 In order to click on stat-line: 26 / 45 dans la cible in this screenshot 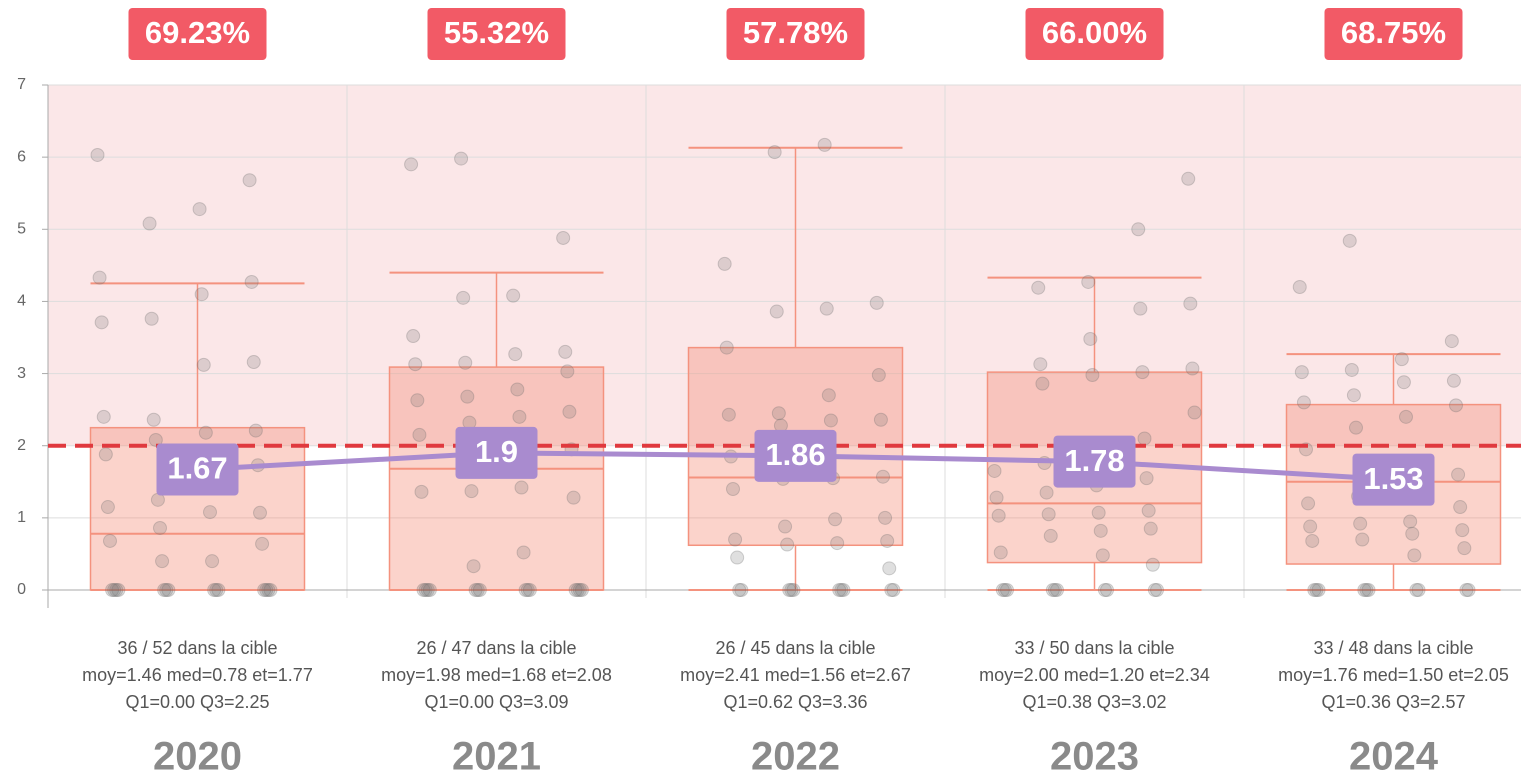, I will do `click(795, 648)`.